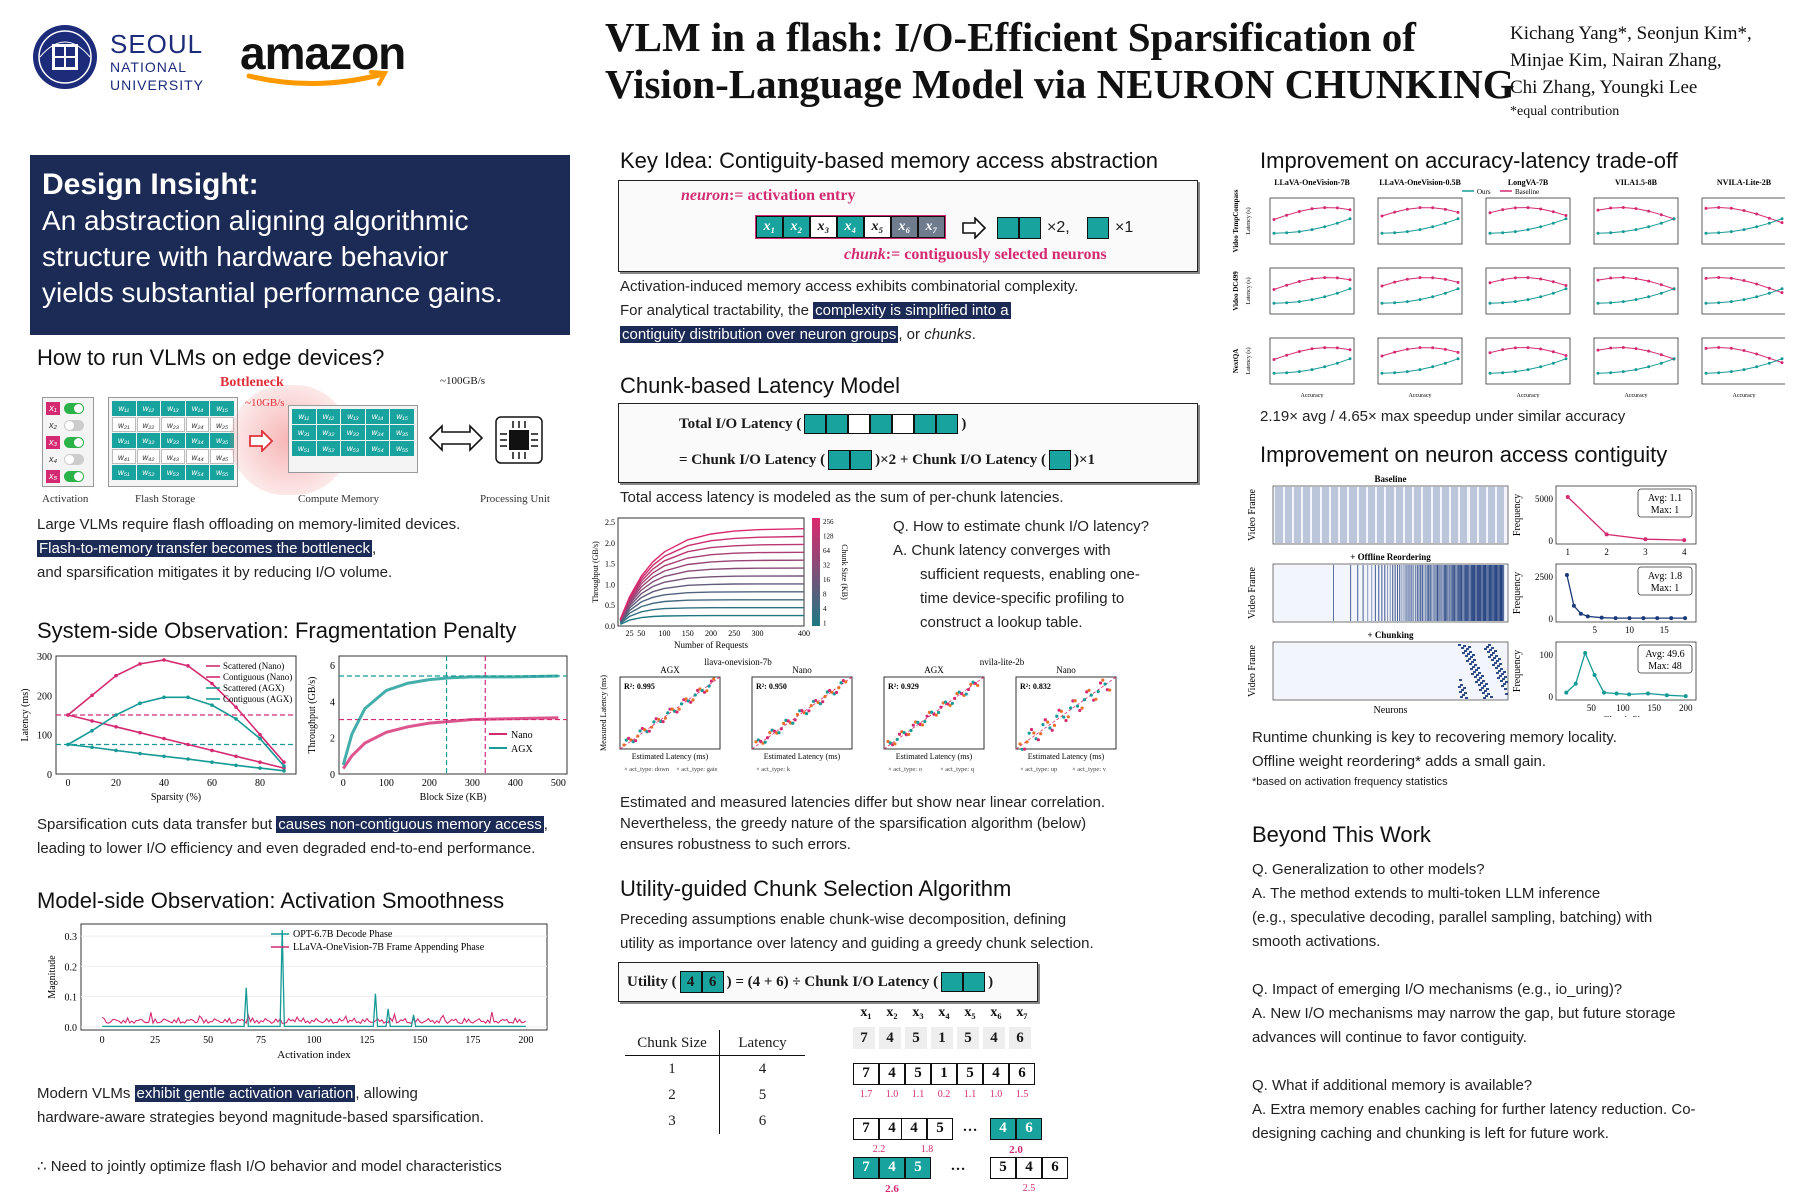 The image size is (1800, 1200). I want to click on legend-label: Contiguous (Nano), so click(257, 677).